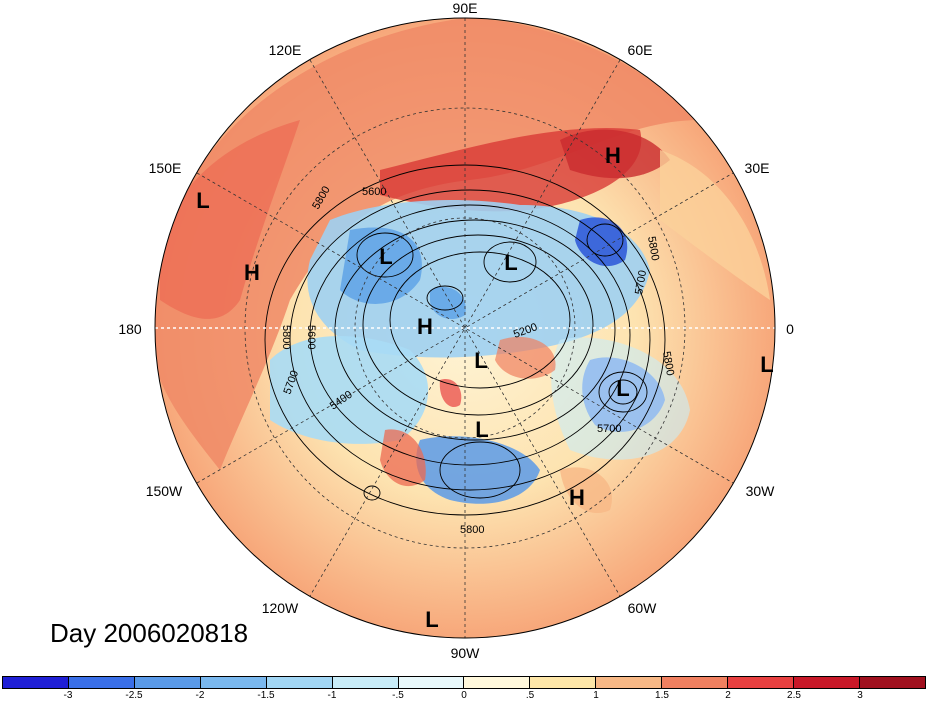 This screenshot has width=928, height=702. Describe the element at coordinates (757, 168) in the screenshot. I see `lon-label-30e: 30E` at that location.